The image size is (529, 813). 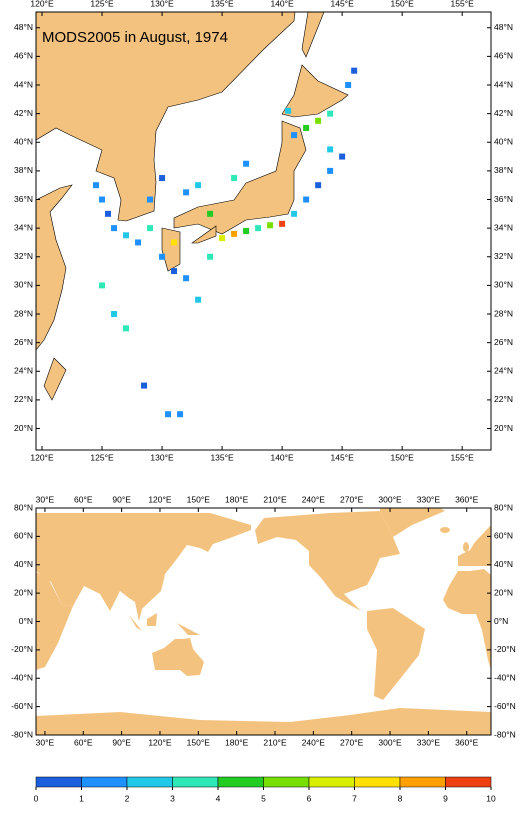 I want to click on x-tick-label: 90°E, so click(x=121, y=499).